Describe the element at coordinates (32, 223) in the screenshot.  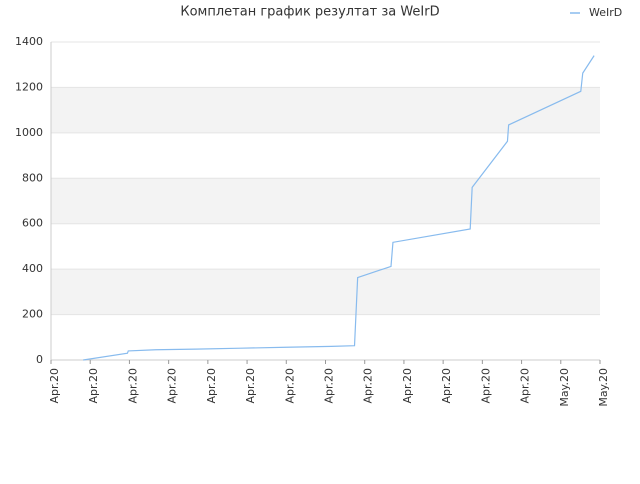
I see `y-tick-label: 600` at that location.